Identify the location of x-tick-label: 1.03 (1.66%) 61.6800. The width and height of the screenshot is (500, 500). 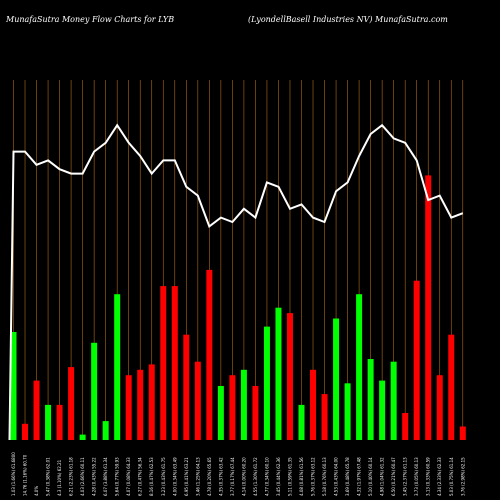
(13, 474).